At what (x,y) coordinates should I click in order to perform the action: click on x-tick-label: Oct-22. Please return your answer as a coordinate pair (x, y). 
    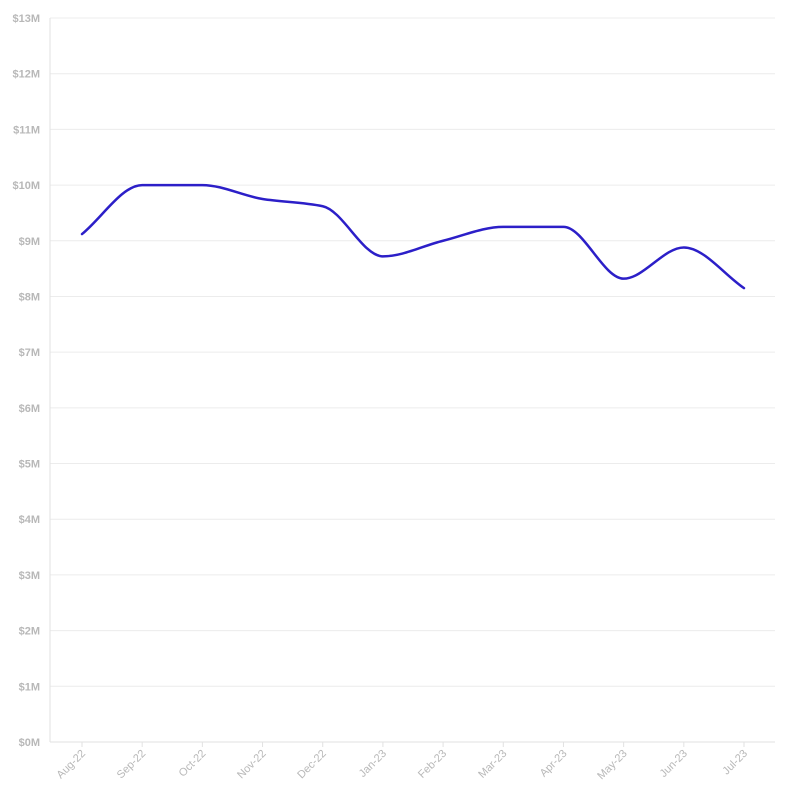
    Looking at the image, I should click on (193, 764).